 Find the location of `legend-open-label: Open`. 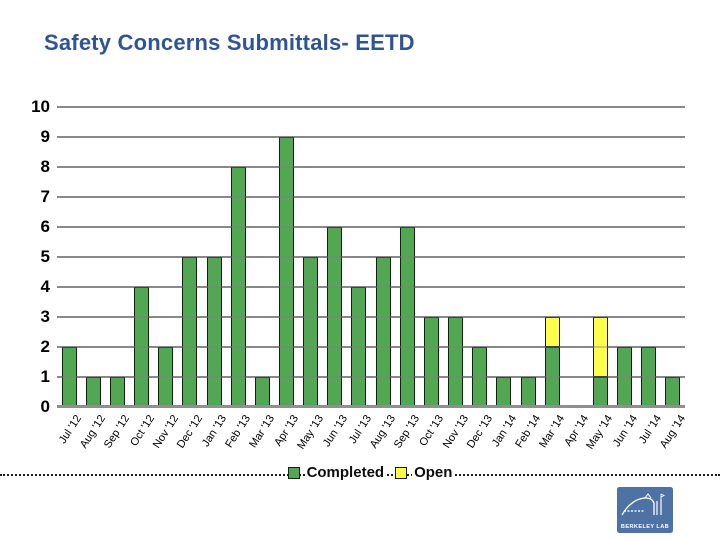

legend-open-label: Open is located at coordinates (433, 472).